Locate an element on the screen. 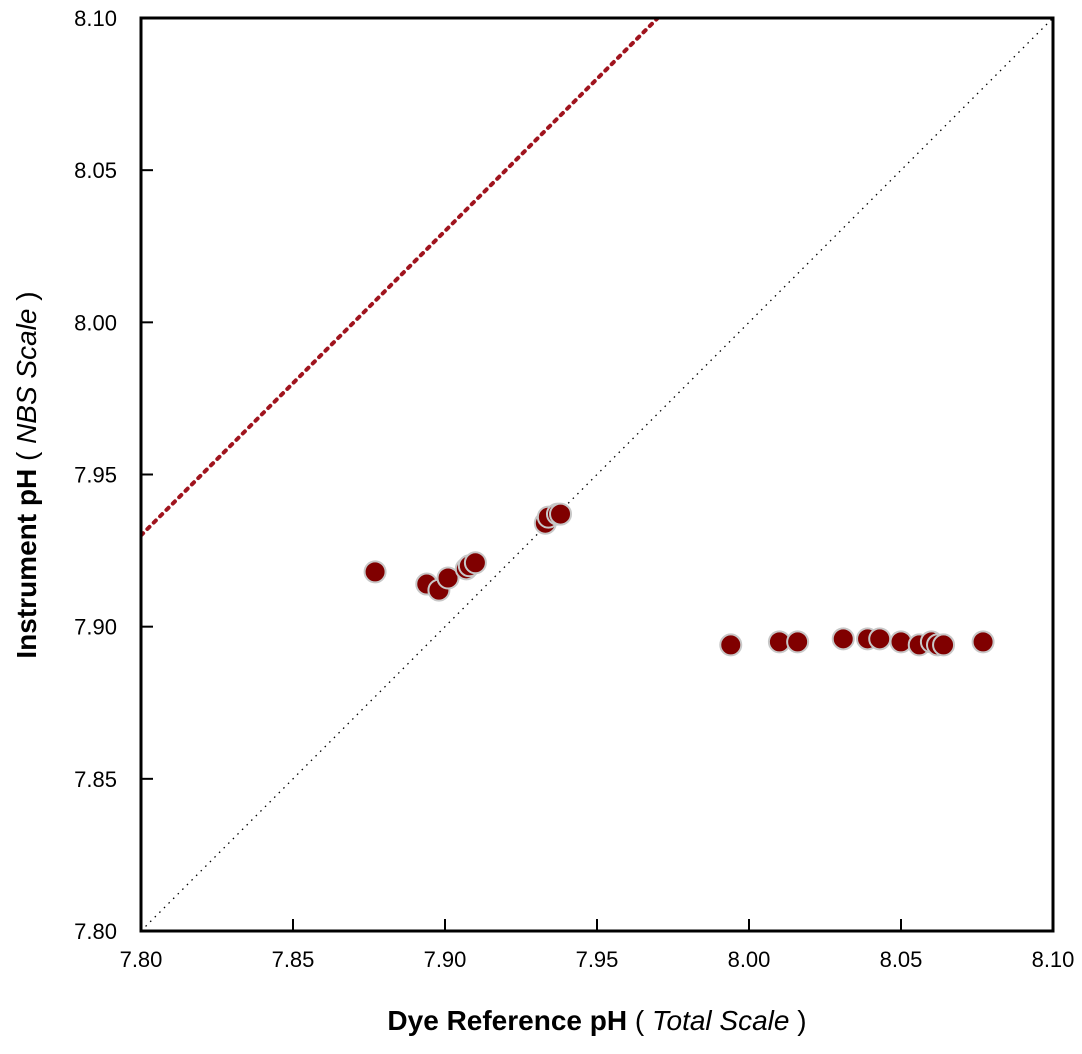 Image resolution: width=1082 pixels, height=1054 pixels. x-tick-label: 7.85 is located at coordinates (293, 959).